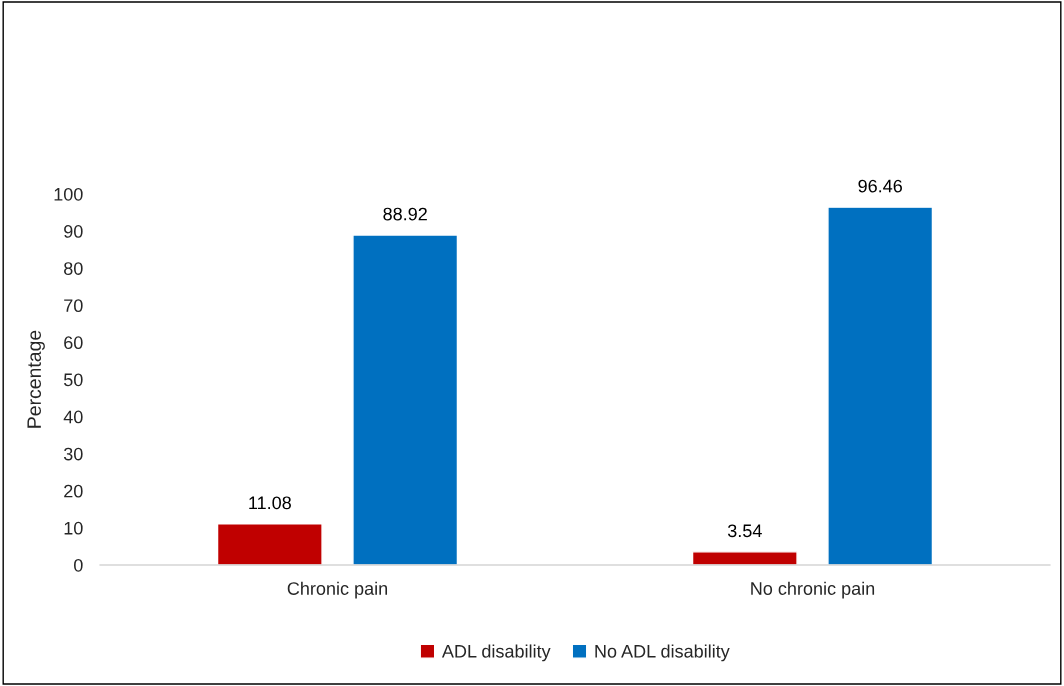  What do you see at coordinates (270, 503) in the screenshot?
I see `data-label: 11.08` at bounding box center [270, 503].